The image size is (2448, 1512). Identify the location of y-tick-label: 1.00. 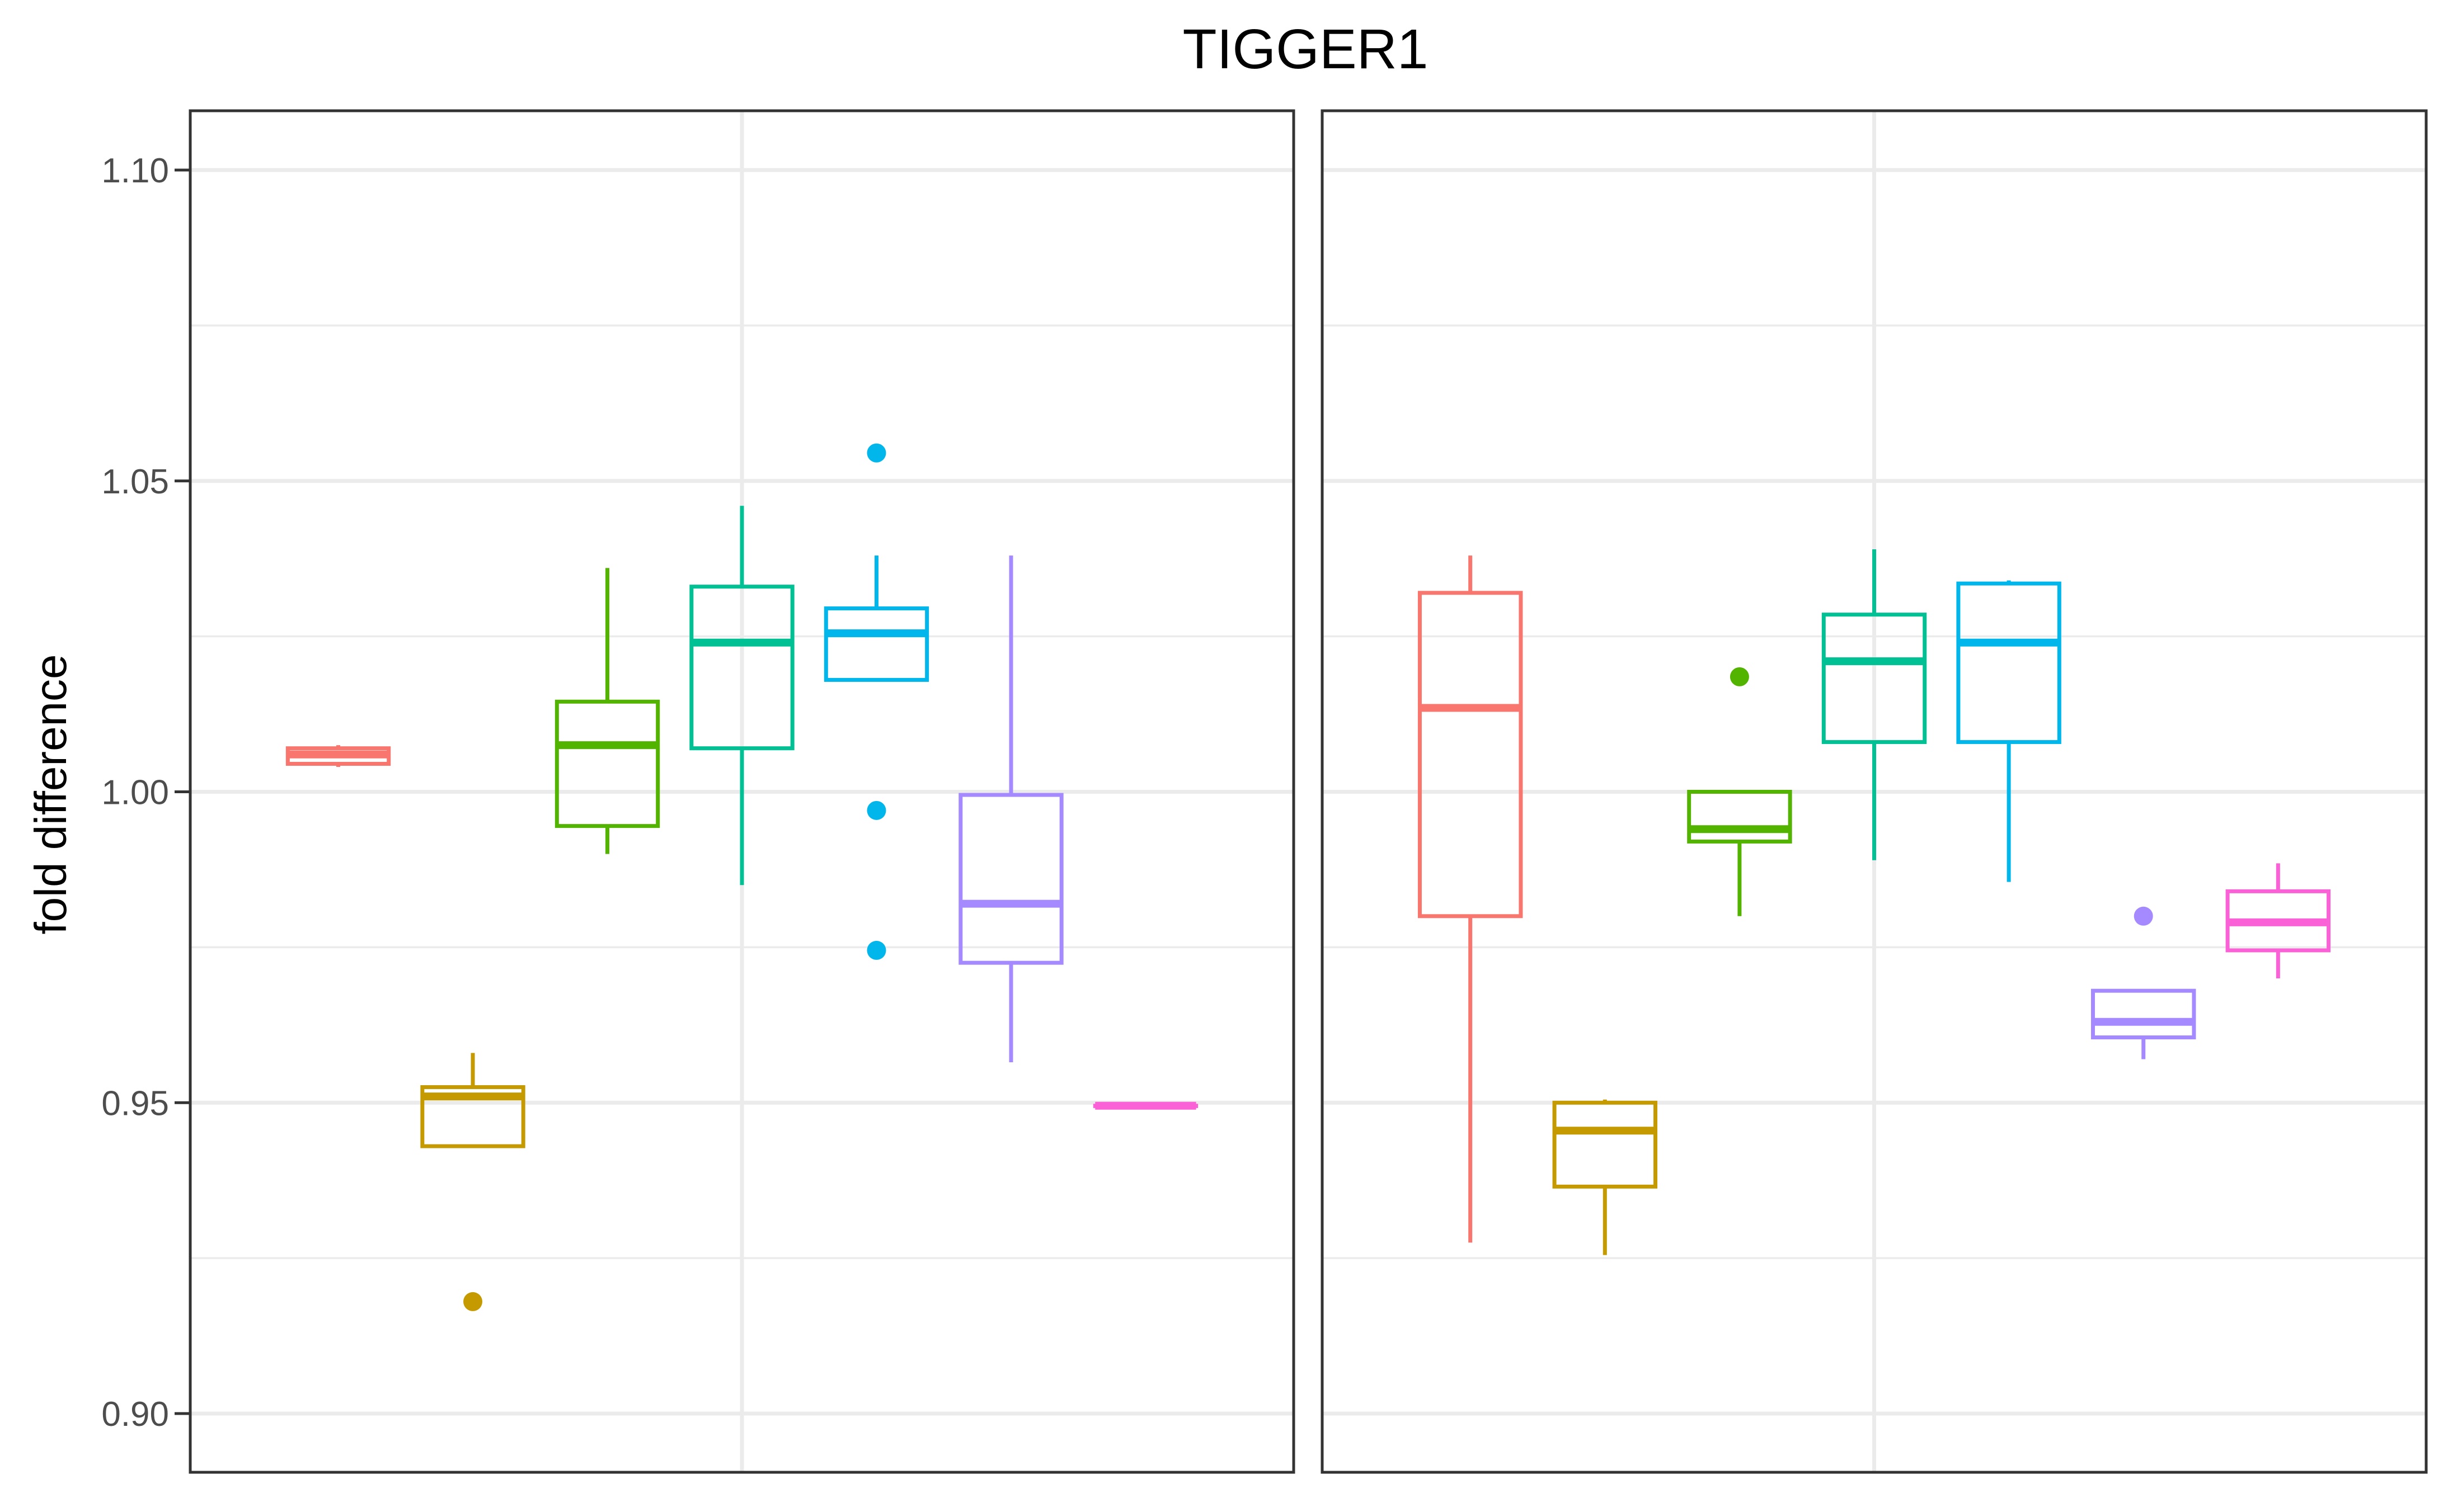
(135, 793).